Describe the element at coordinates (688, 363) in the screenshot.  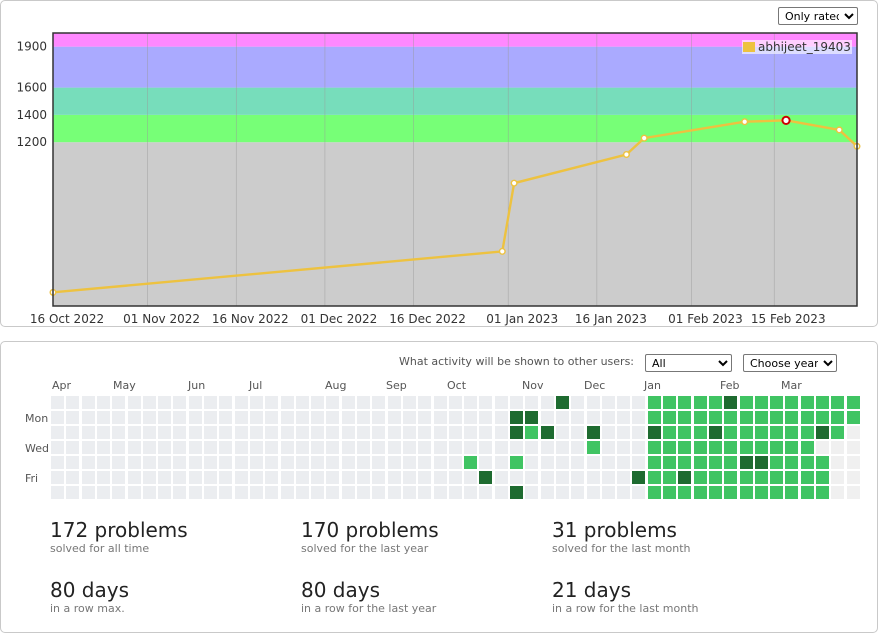
I see `visibility-select: All` at that location.